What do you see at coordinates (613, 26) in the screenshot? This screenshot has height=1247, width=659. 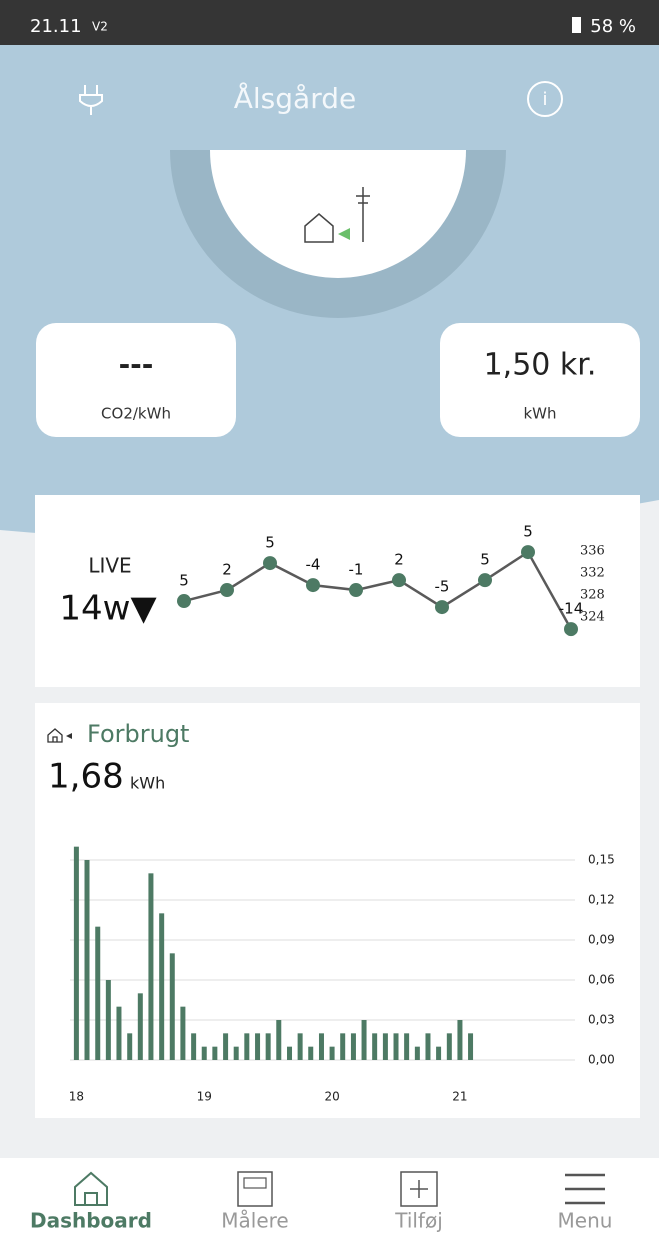 I see `status-battery: 58 %` at bounding box center [613, 26].